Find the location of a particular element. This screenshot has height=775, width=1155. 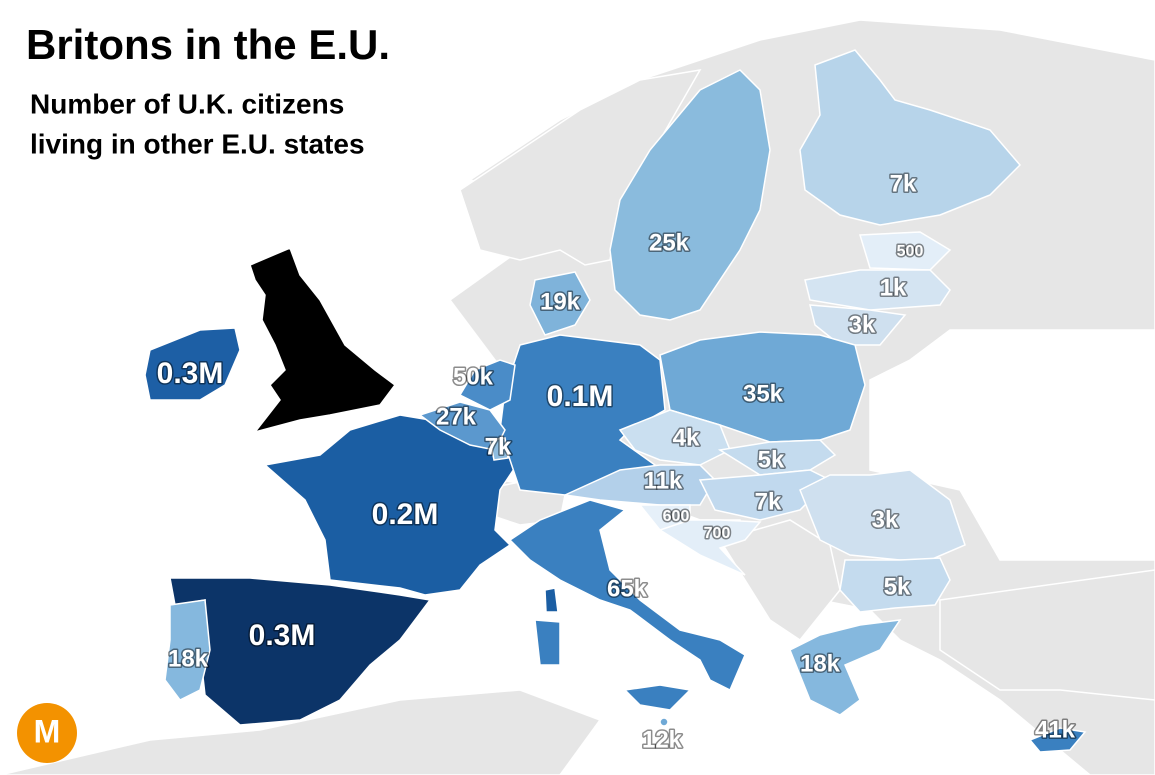

region-label: 50k is located at coordinates (473, 376).